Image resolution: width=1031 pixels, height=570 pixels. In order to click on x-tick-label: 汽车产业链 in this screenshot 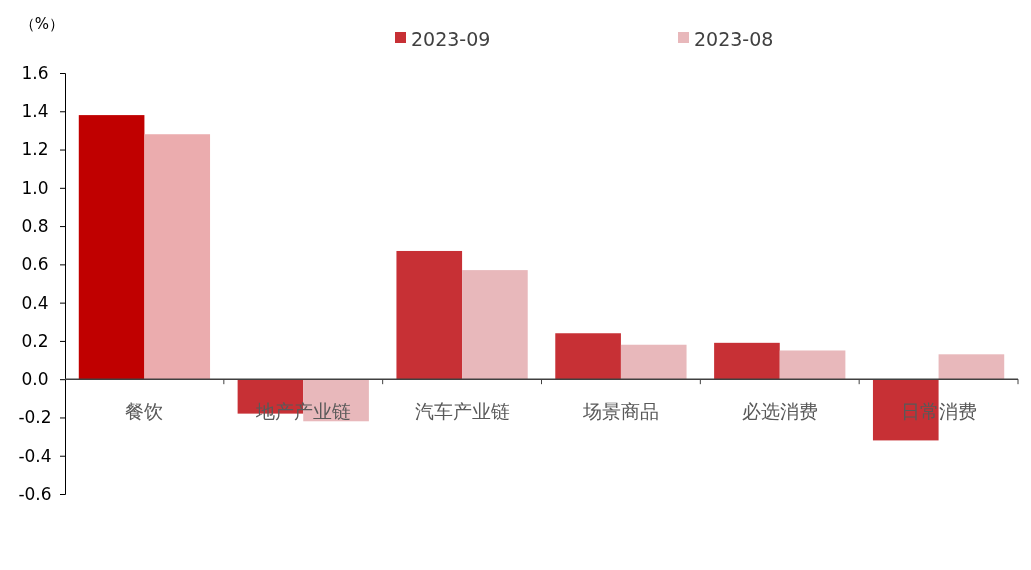, I will do `click(462, 411)`.